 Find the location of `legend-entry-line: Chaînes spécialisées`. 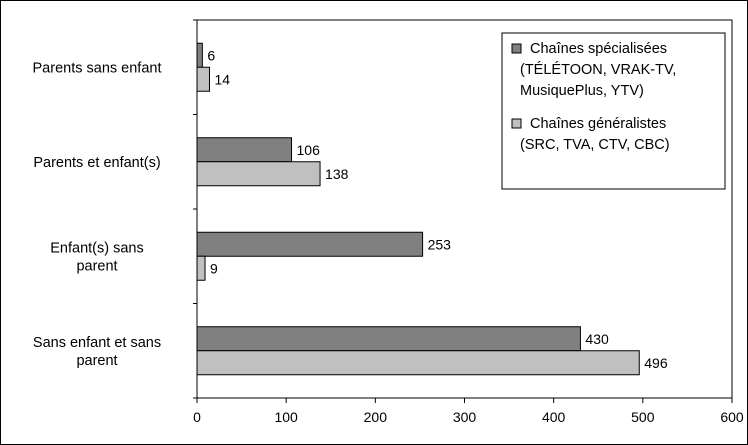

legend-entry-line: Chaînes spécialisées is located at coordinates (598, 49).